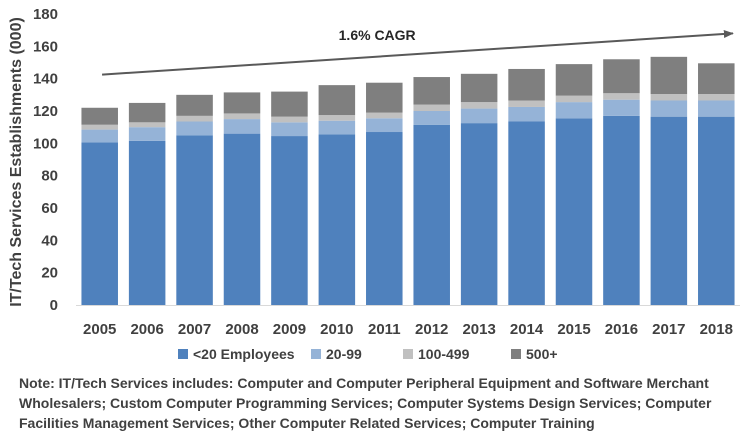 Image resolution: width=750 pixels, height=446 pixels. I want to click on y-tick-label: 100, so click(45, 143).